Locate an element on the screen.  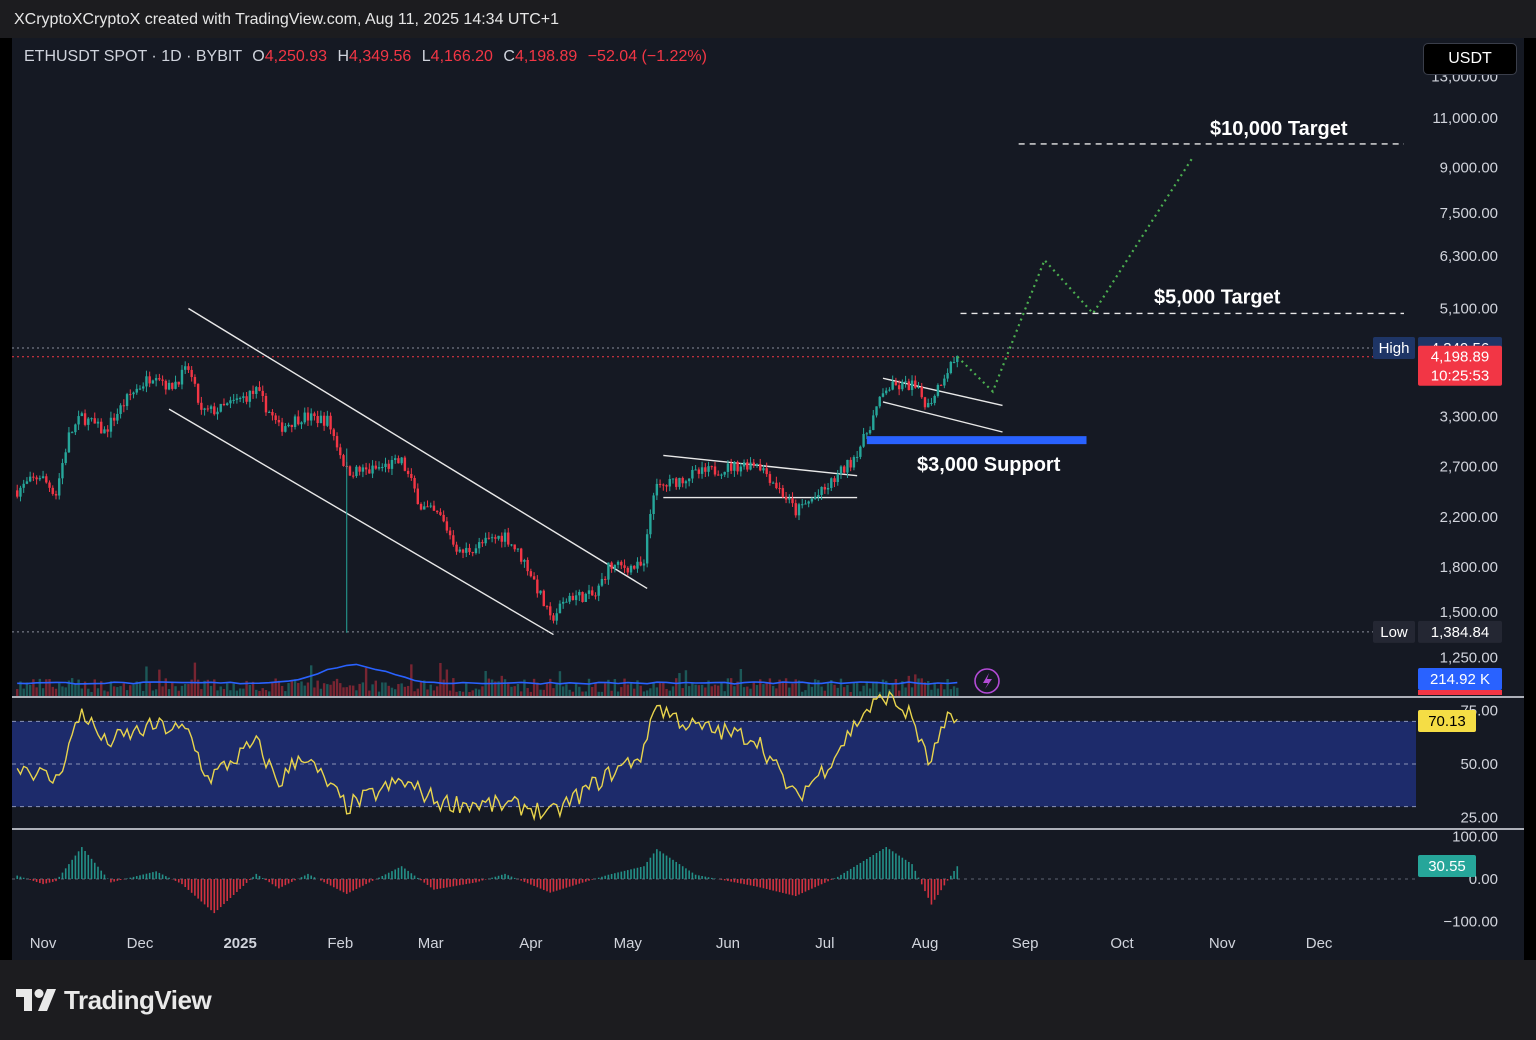
rsi-line is located at coordinates (487, 756).